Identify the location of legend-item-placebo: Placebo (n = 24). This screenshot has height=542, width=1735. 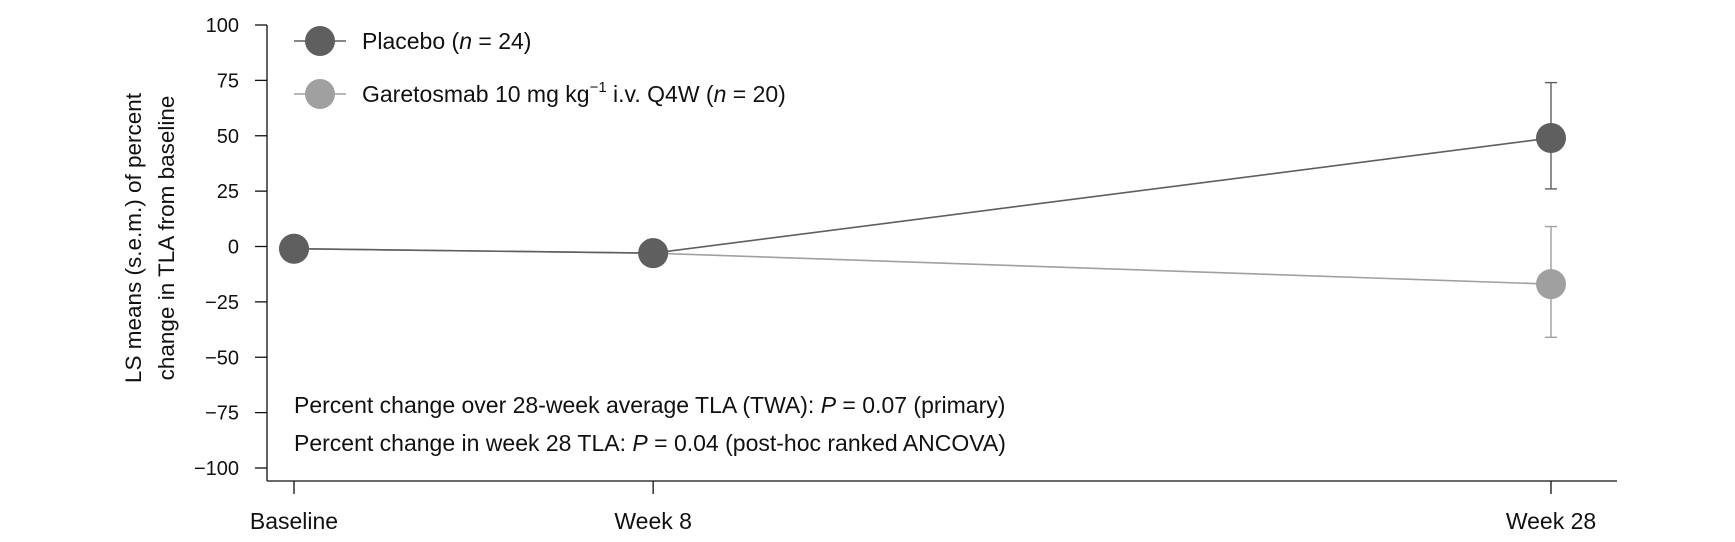
(412, 41).